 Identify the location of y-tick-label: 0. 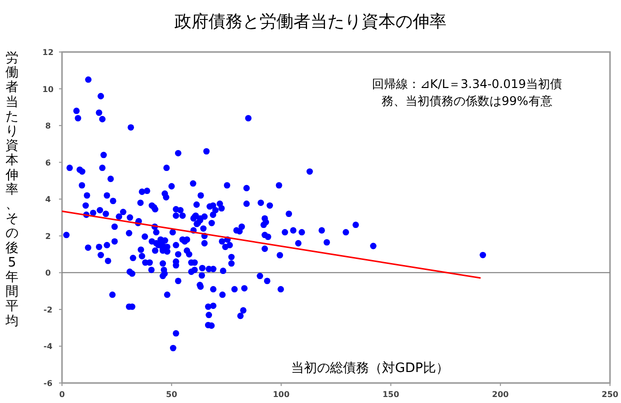
(48, 273).